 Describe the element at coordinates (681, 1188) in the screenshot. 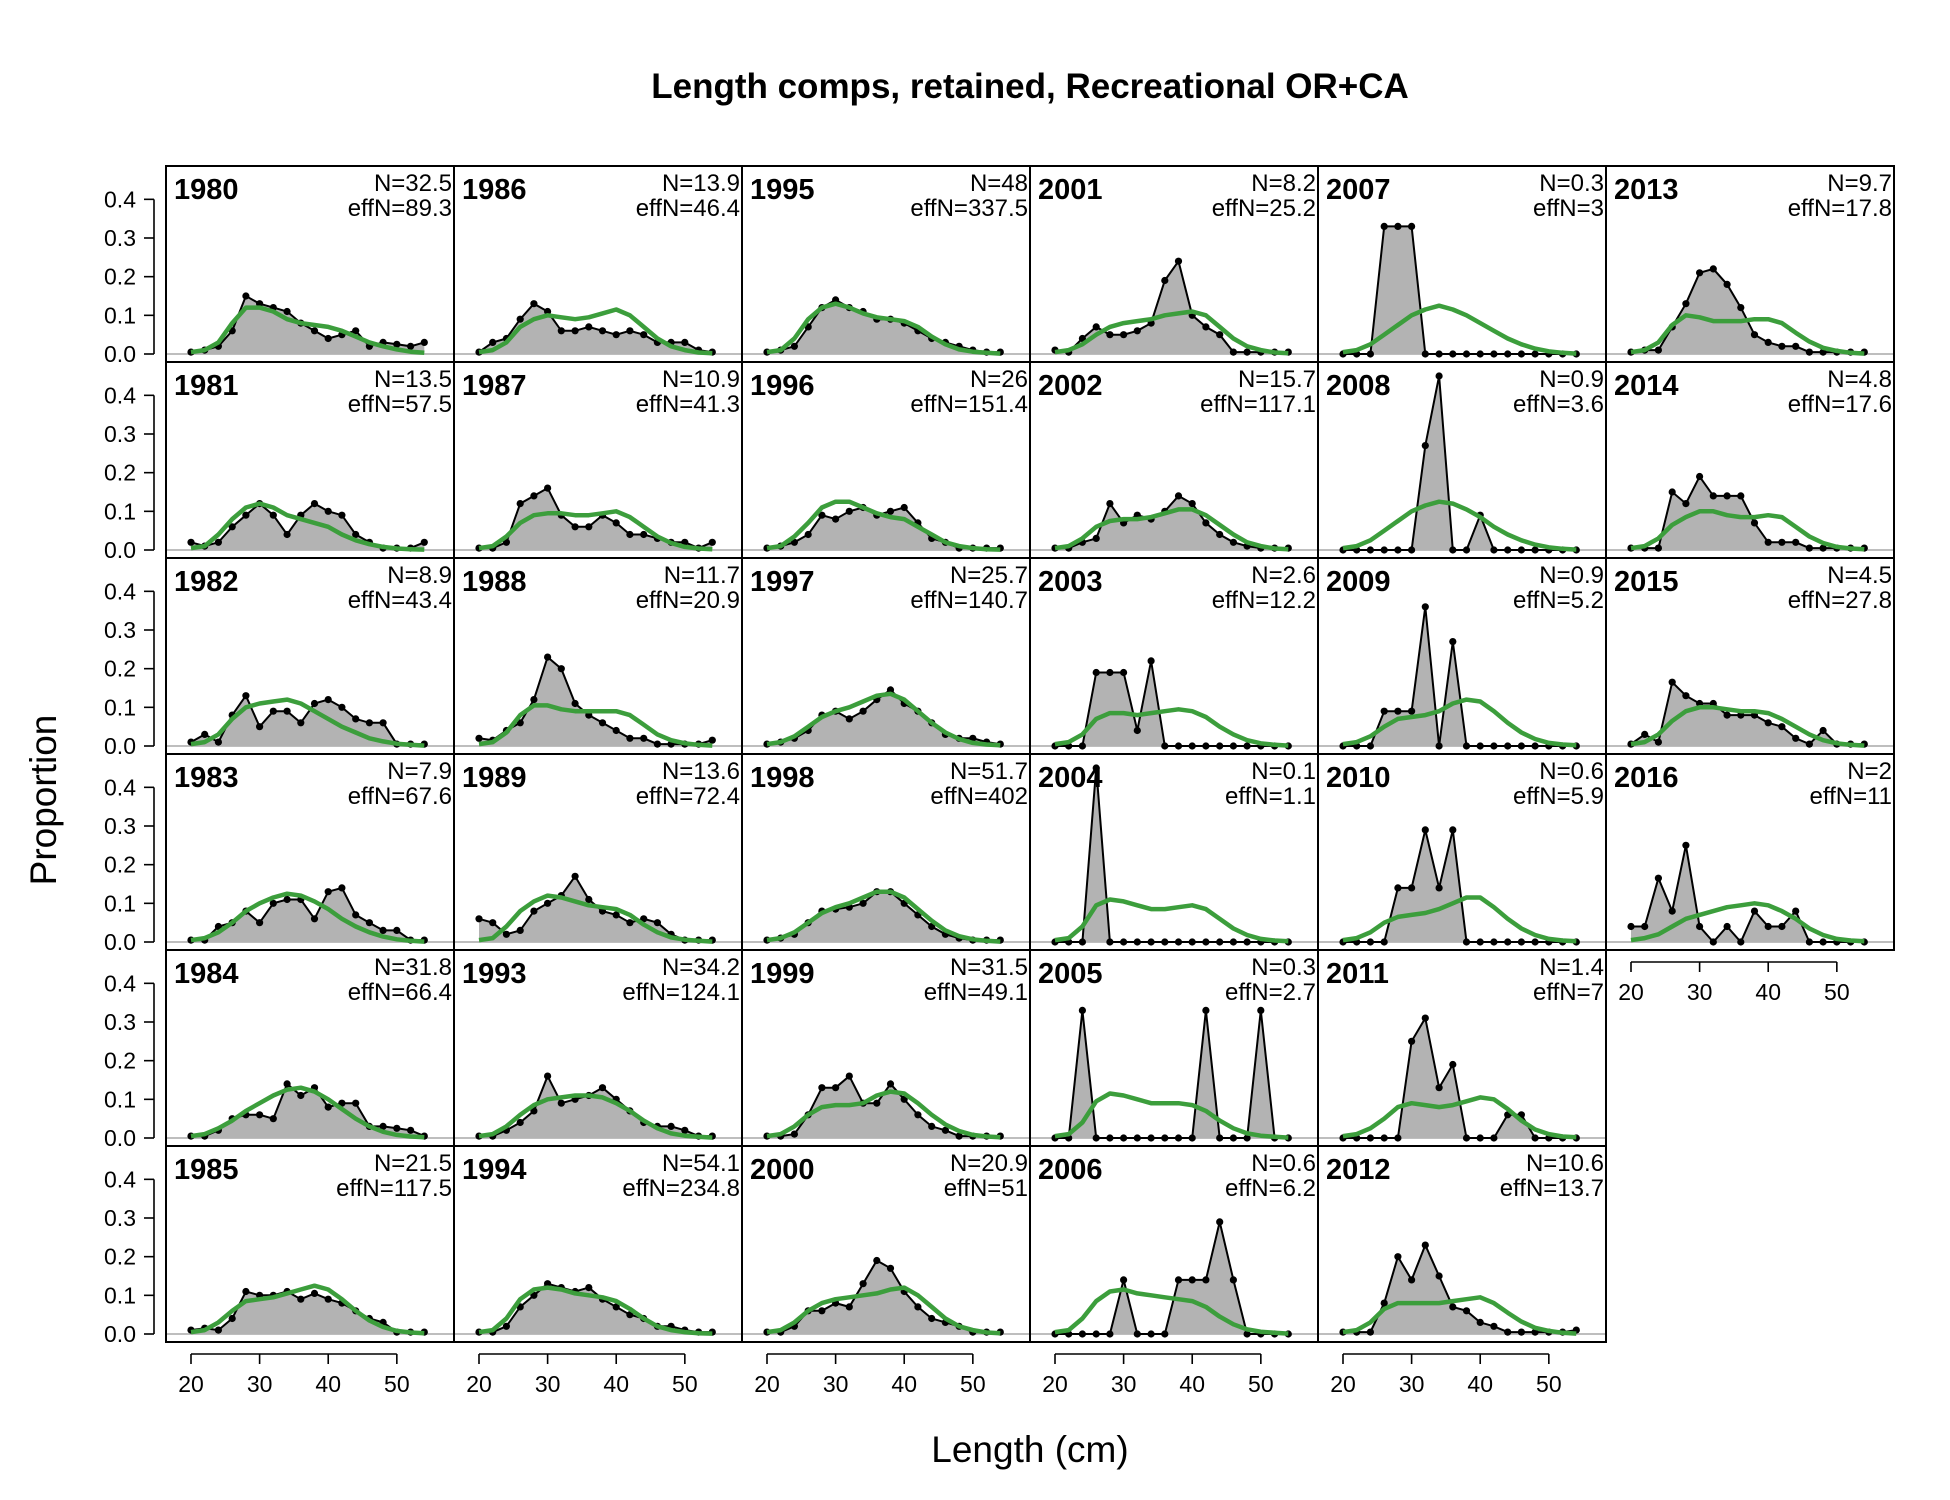

I see `panel-effn: effN=234.8` at that location.